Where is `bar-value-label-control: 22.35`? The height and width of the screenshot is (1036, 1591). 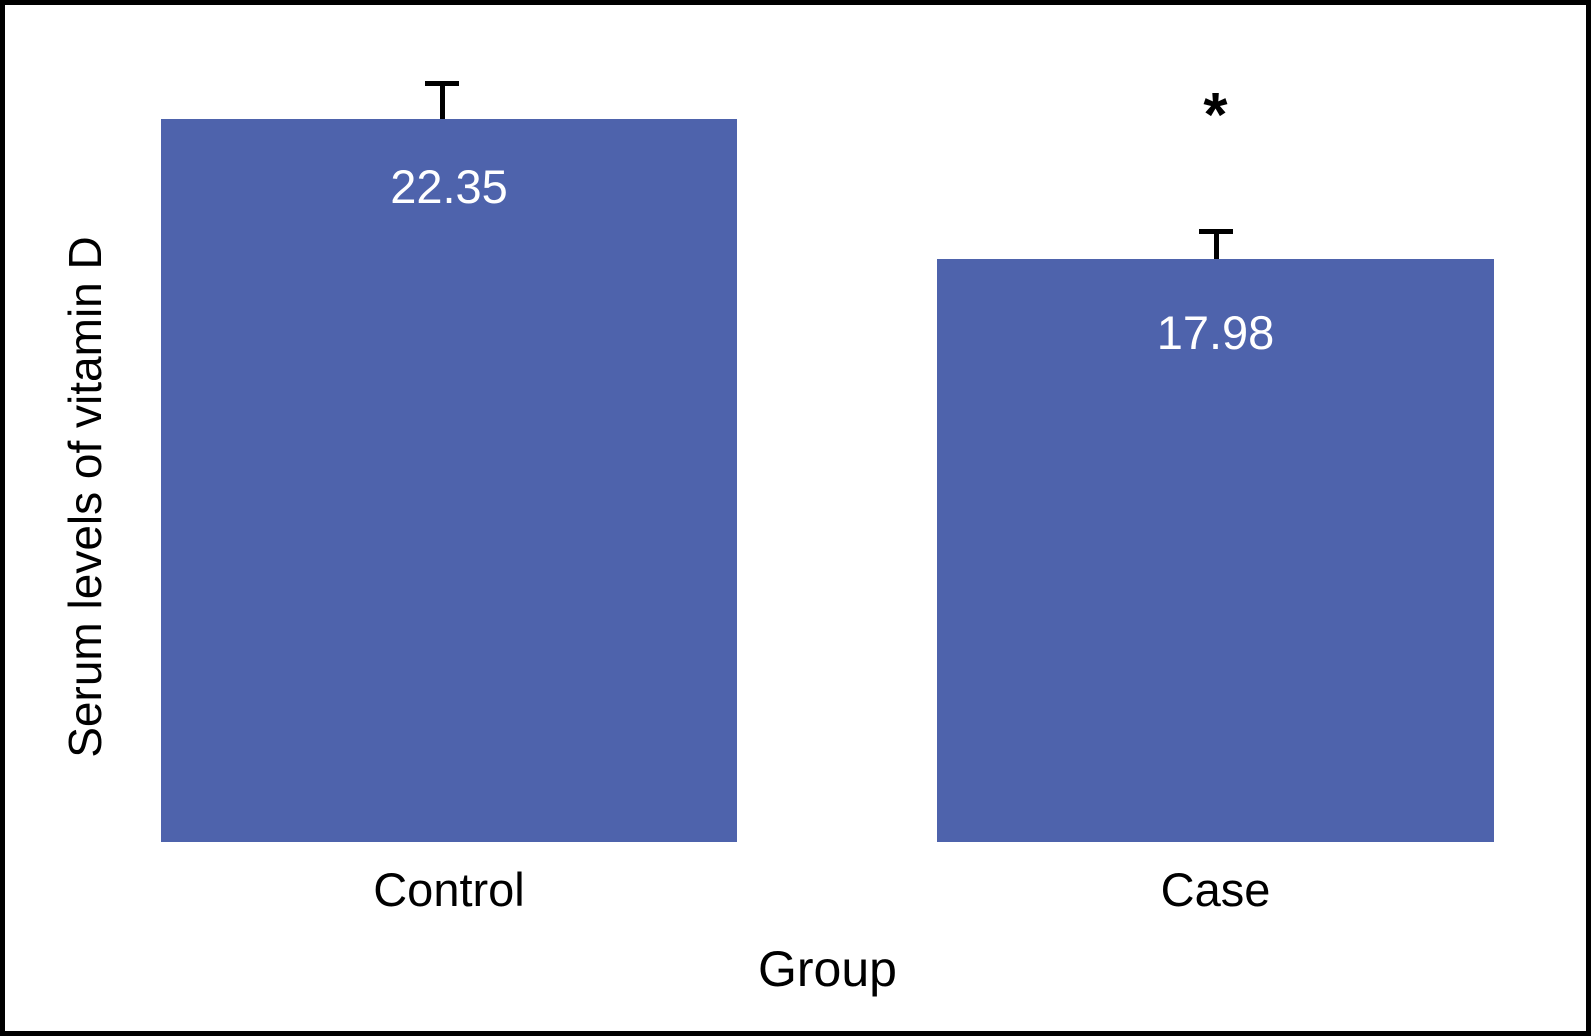 bar-value-label-control: 22.35 is located at coordinates (449, 186).